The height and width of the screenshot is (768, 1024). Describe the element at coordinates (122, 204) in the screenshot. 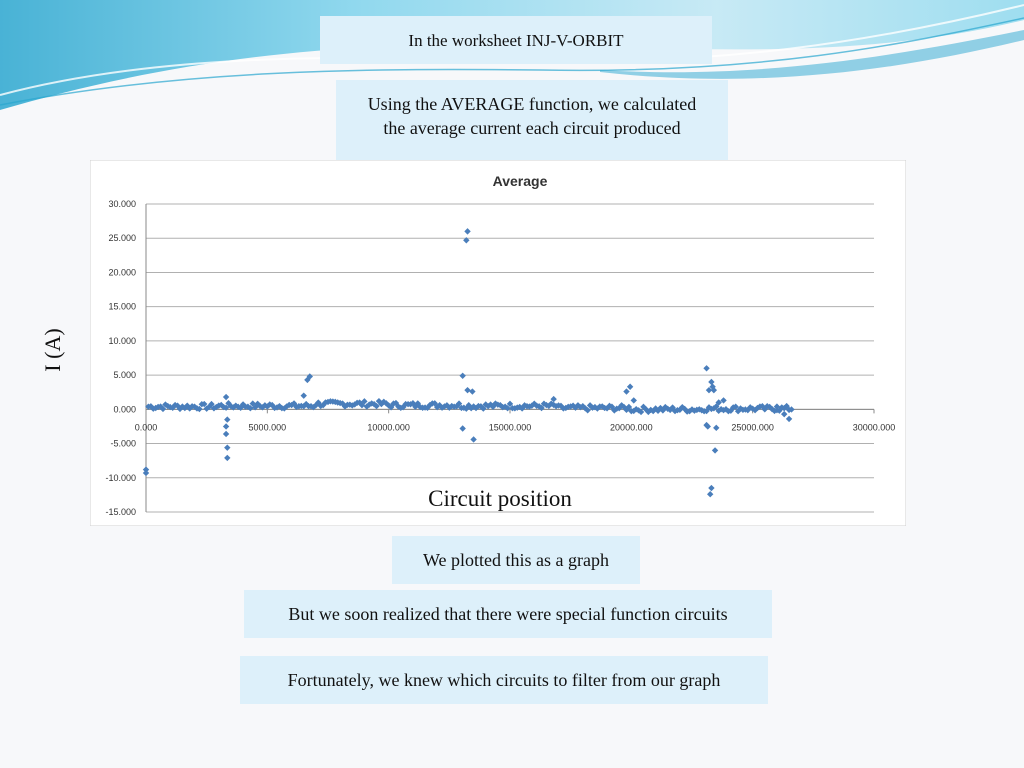

I see `y-tick-label: 30.000` at that location.